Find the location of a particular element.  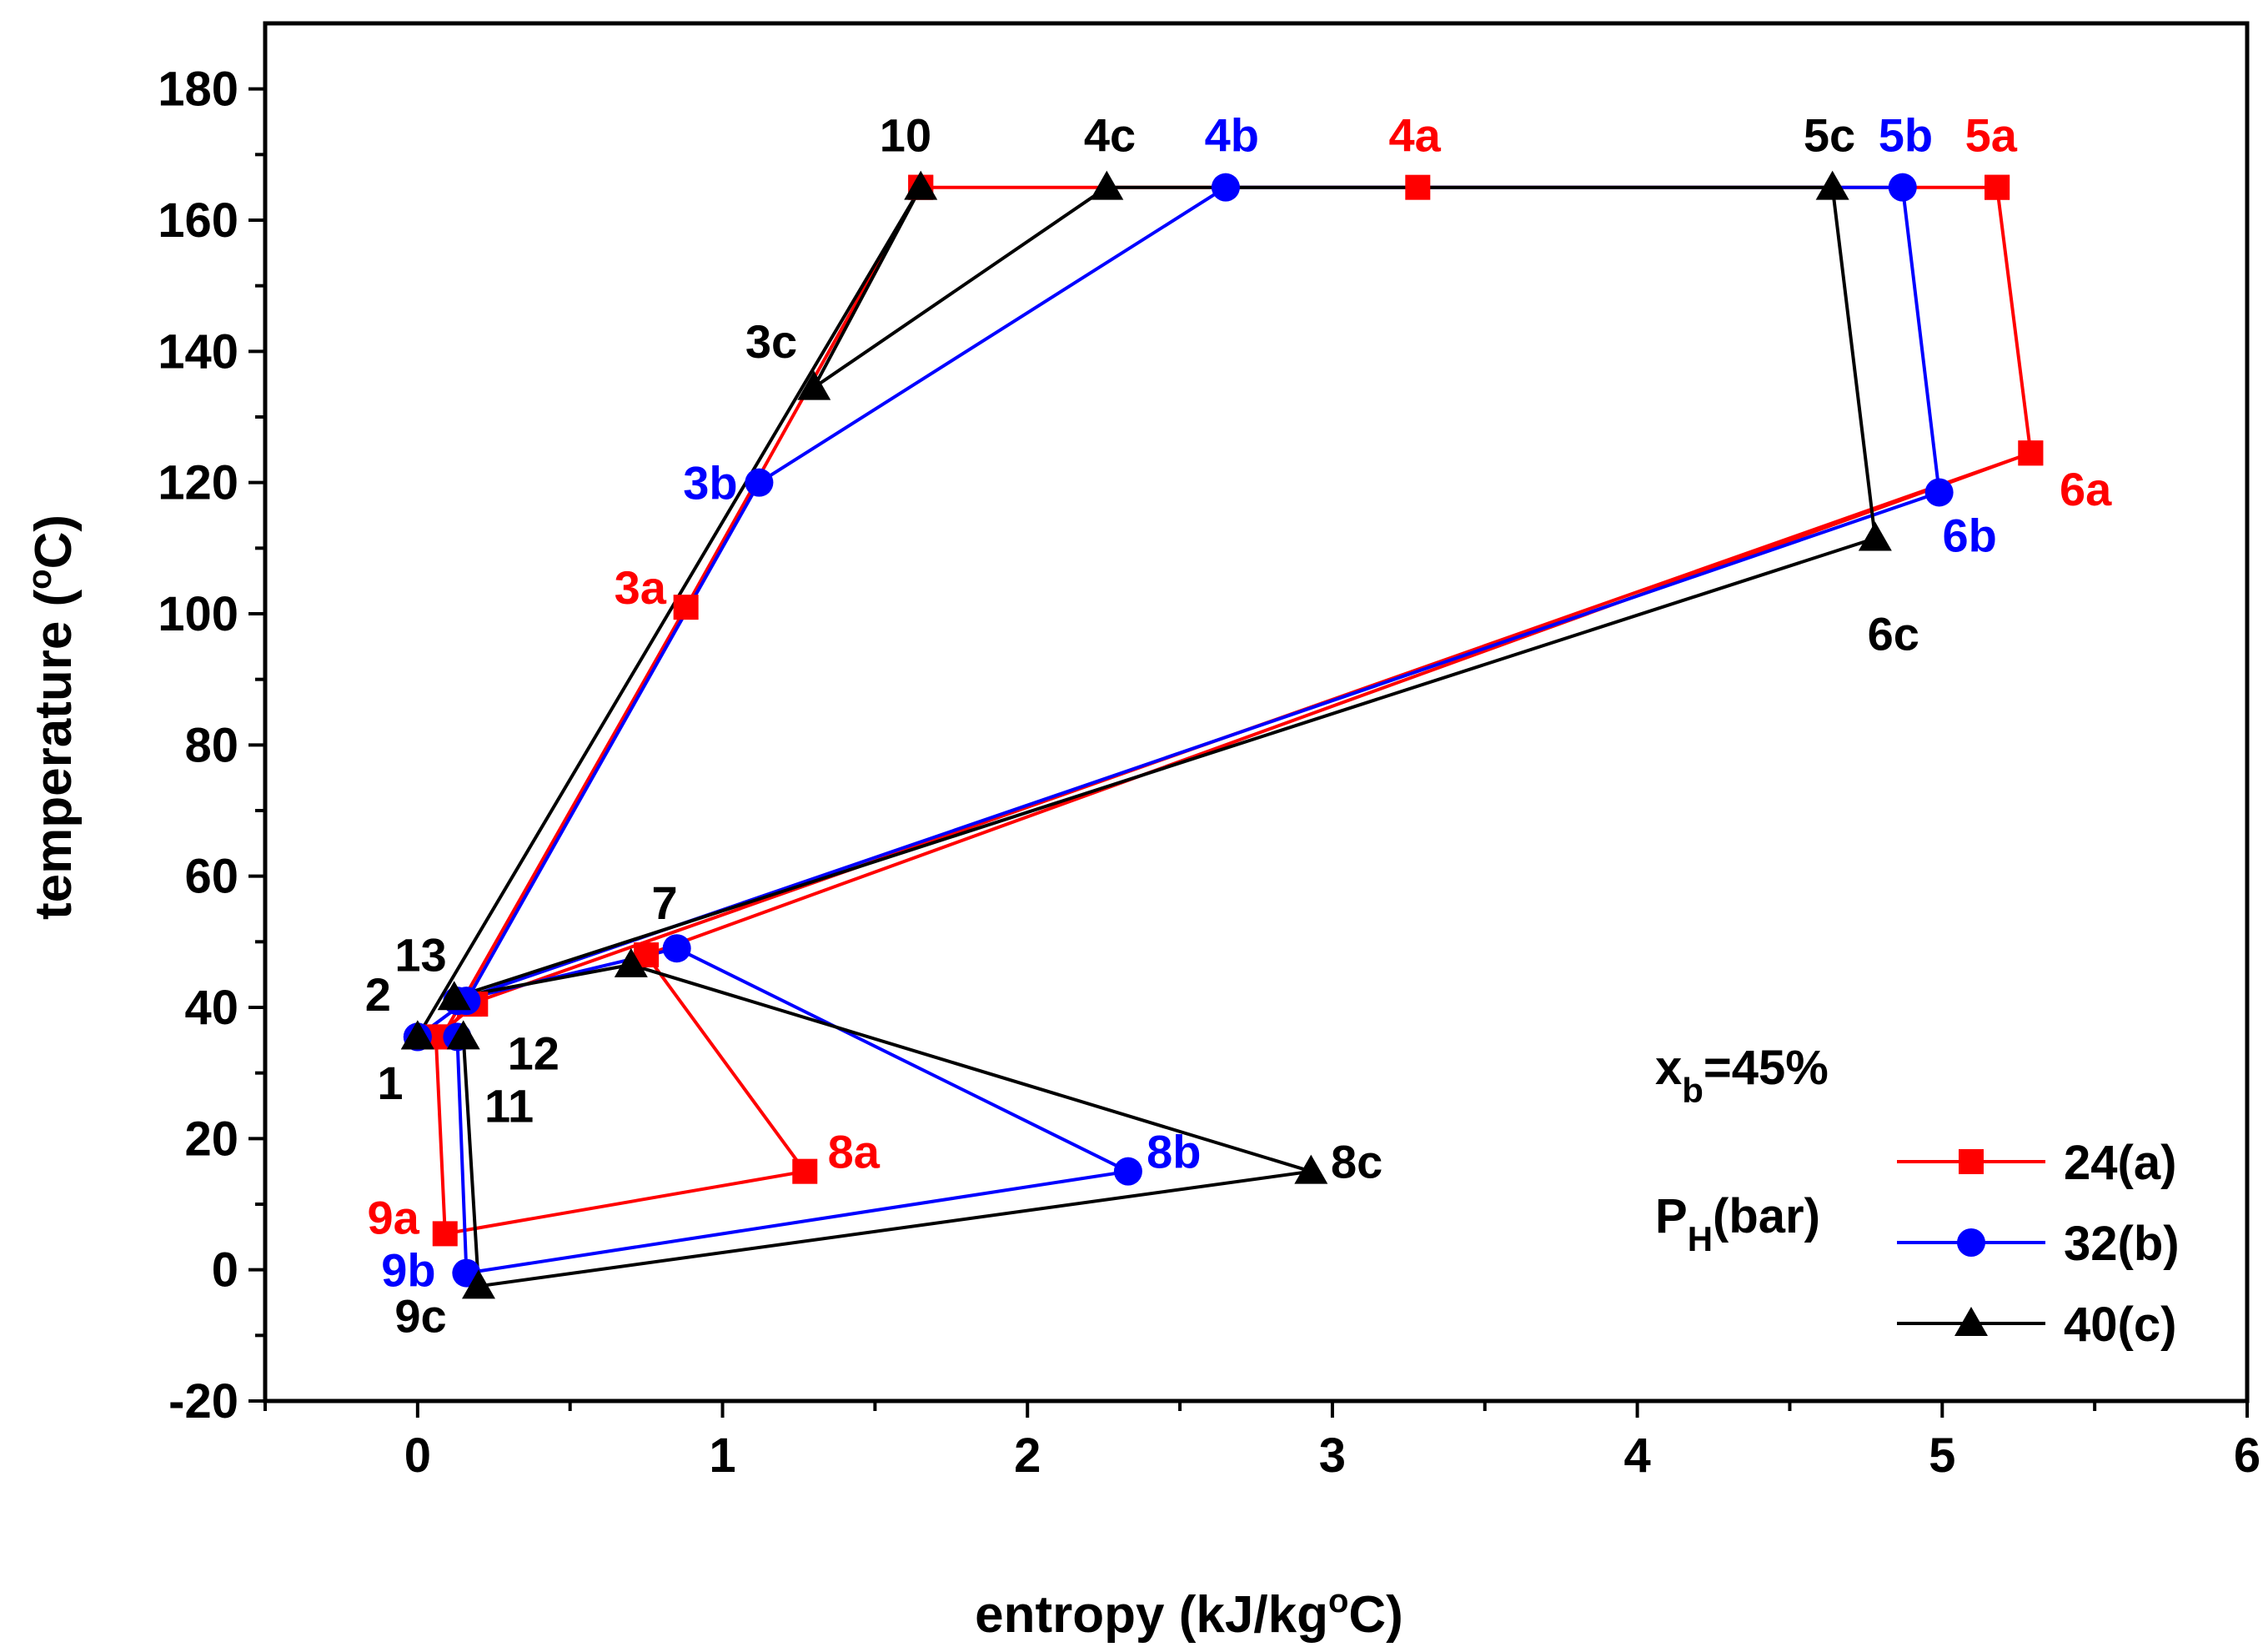

y-tick-label: 80 is located at coordinates (211, 745).